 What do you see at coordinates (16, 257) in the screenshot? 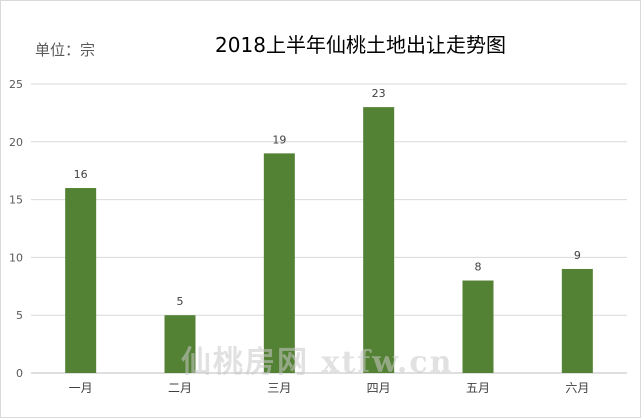
I see `y-tick-label: 10` at bounding box center [16, 257].